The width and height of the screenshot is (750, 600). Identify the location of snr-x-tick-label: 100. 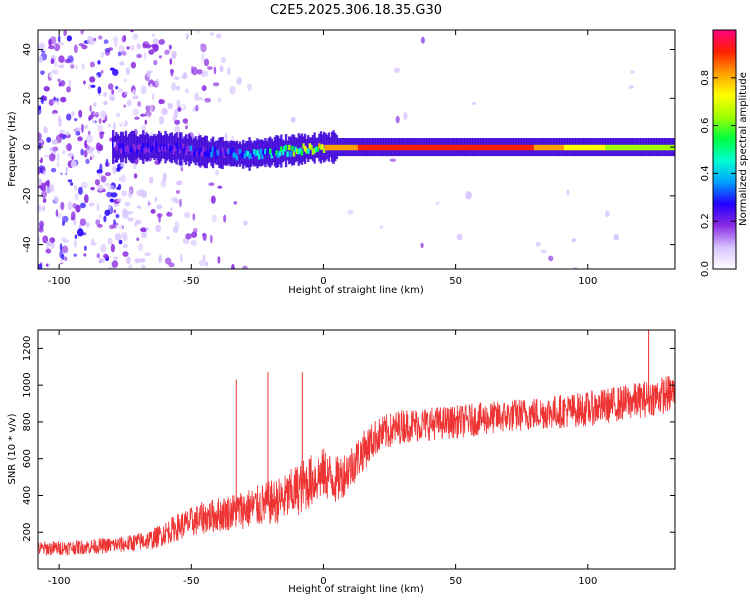
(587, 581).